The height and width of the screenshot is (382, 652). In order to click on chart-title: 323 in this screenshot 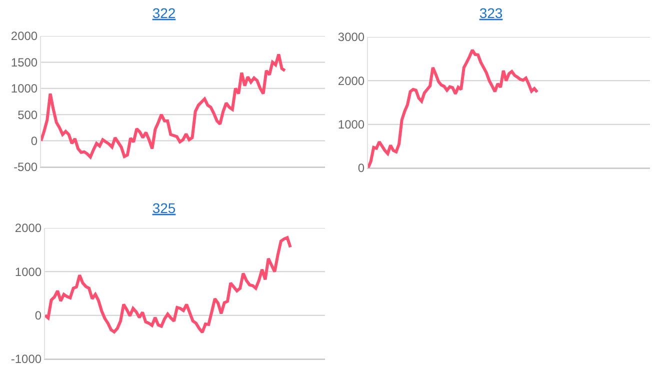, I will do `click(491, 12)`.